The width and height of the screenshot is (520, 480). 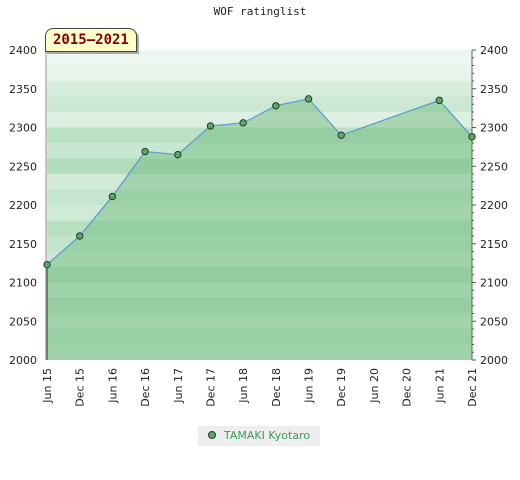 What do you see at coordinates (494, 321) in the screenshot?
I see `y-tick-label-right: 2050` at bounding box center [494, 321].